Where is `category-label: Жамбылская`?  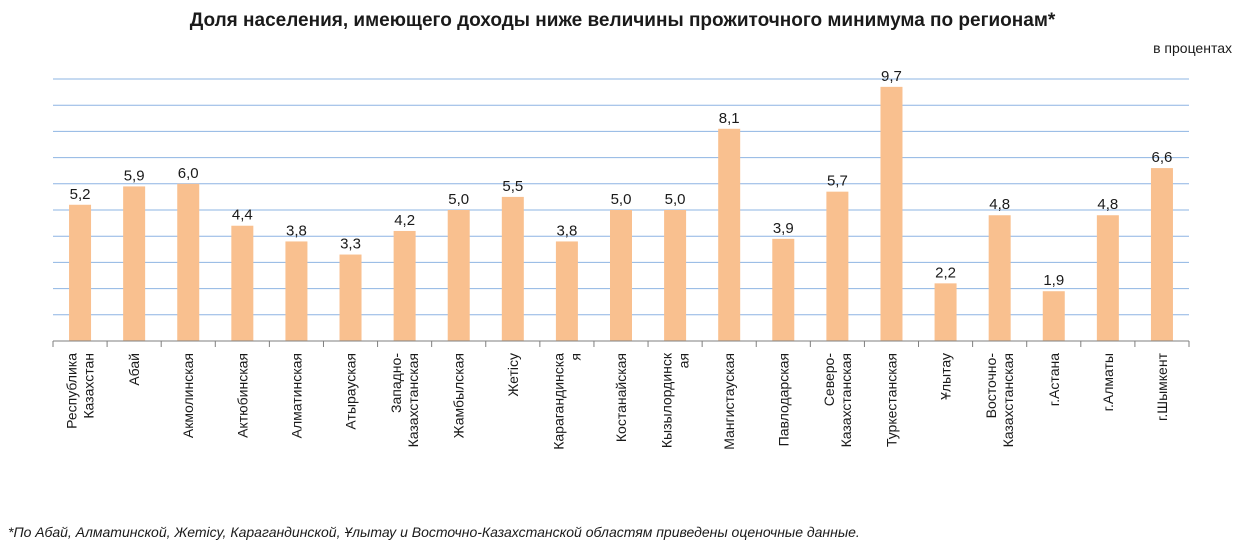 category-label: Жамбылская is located at coordinates (459, 395).